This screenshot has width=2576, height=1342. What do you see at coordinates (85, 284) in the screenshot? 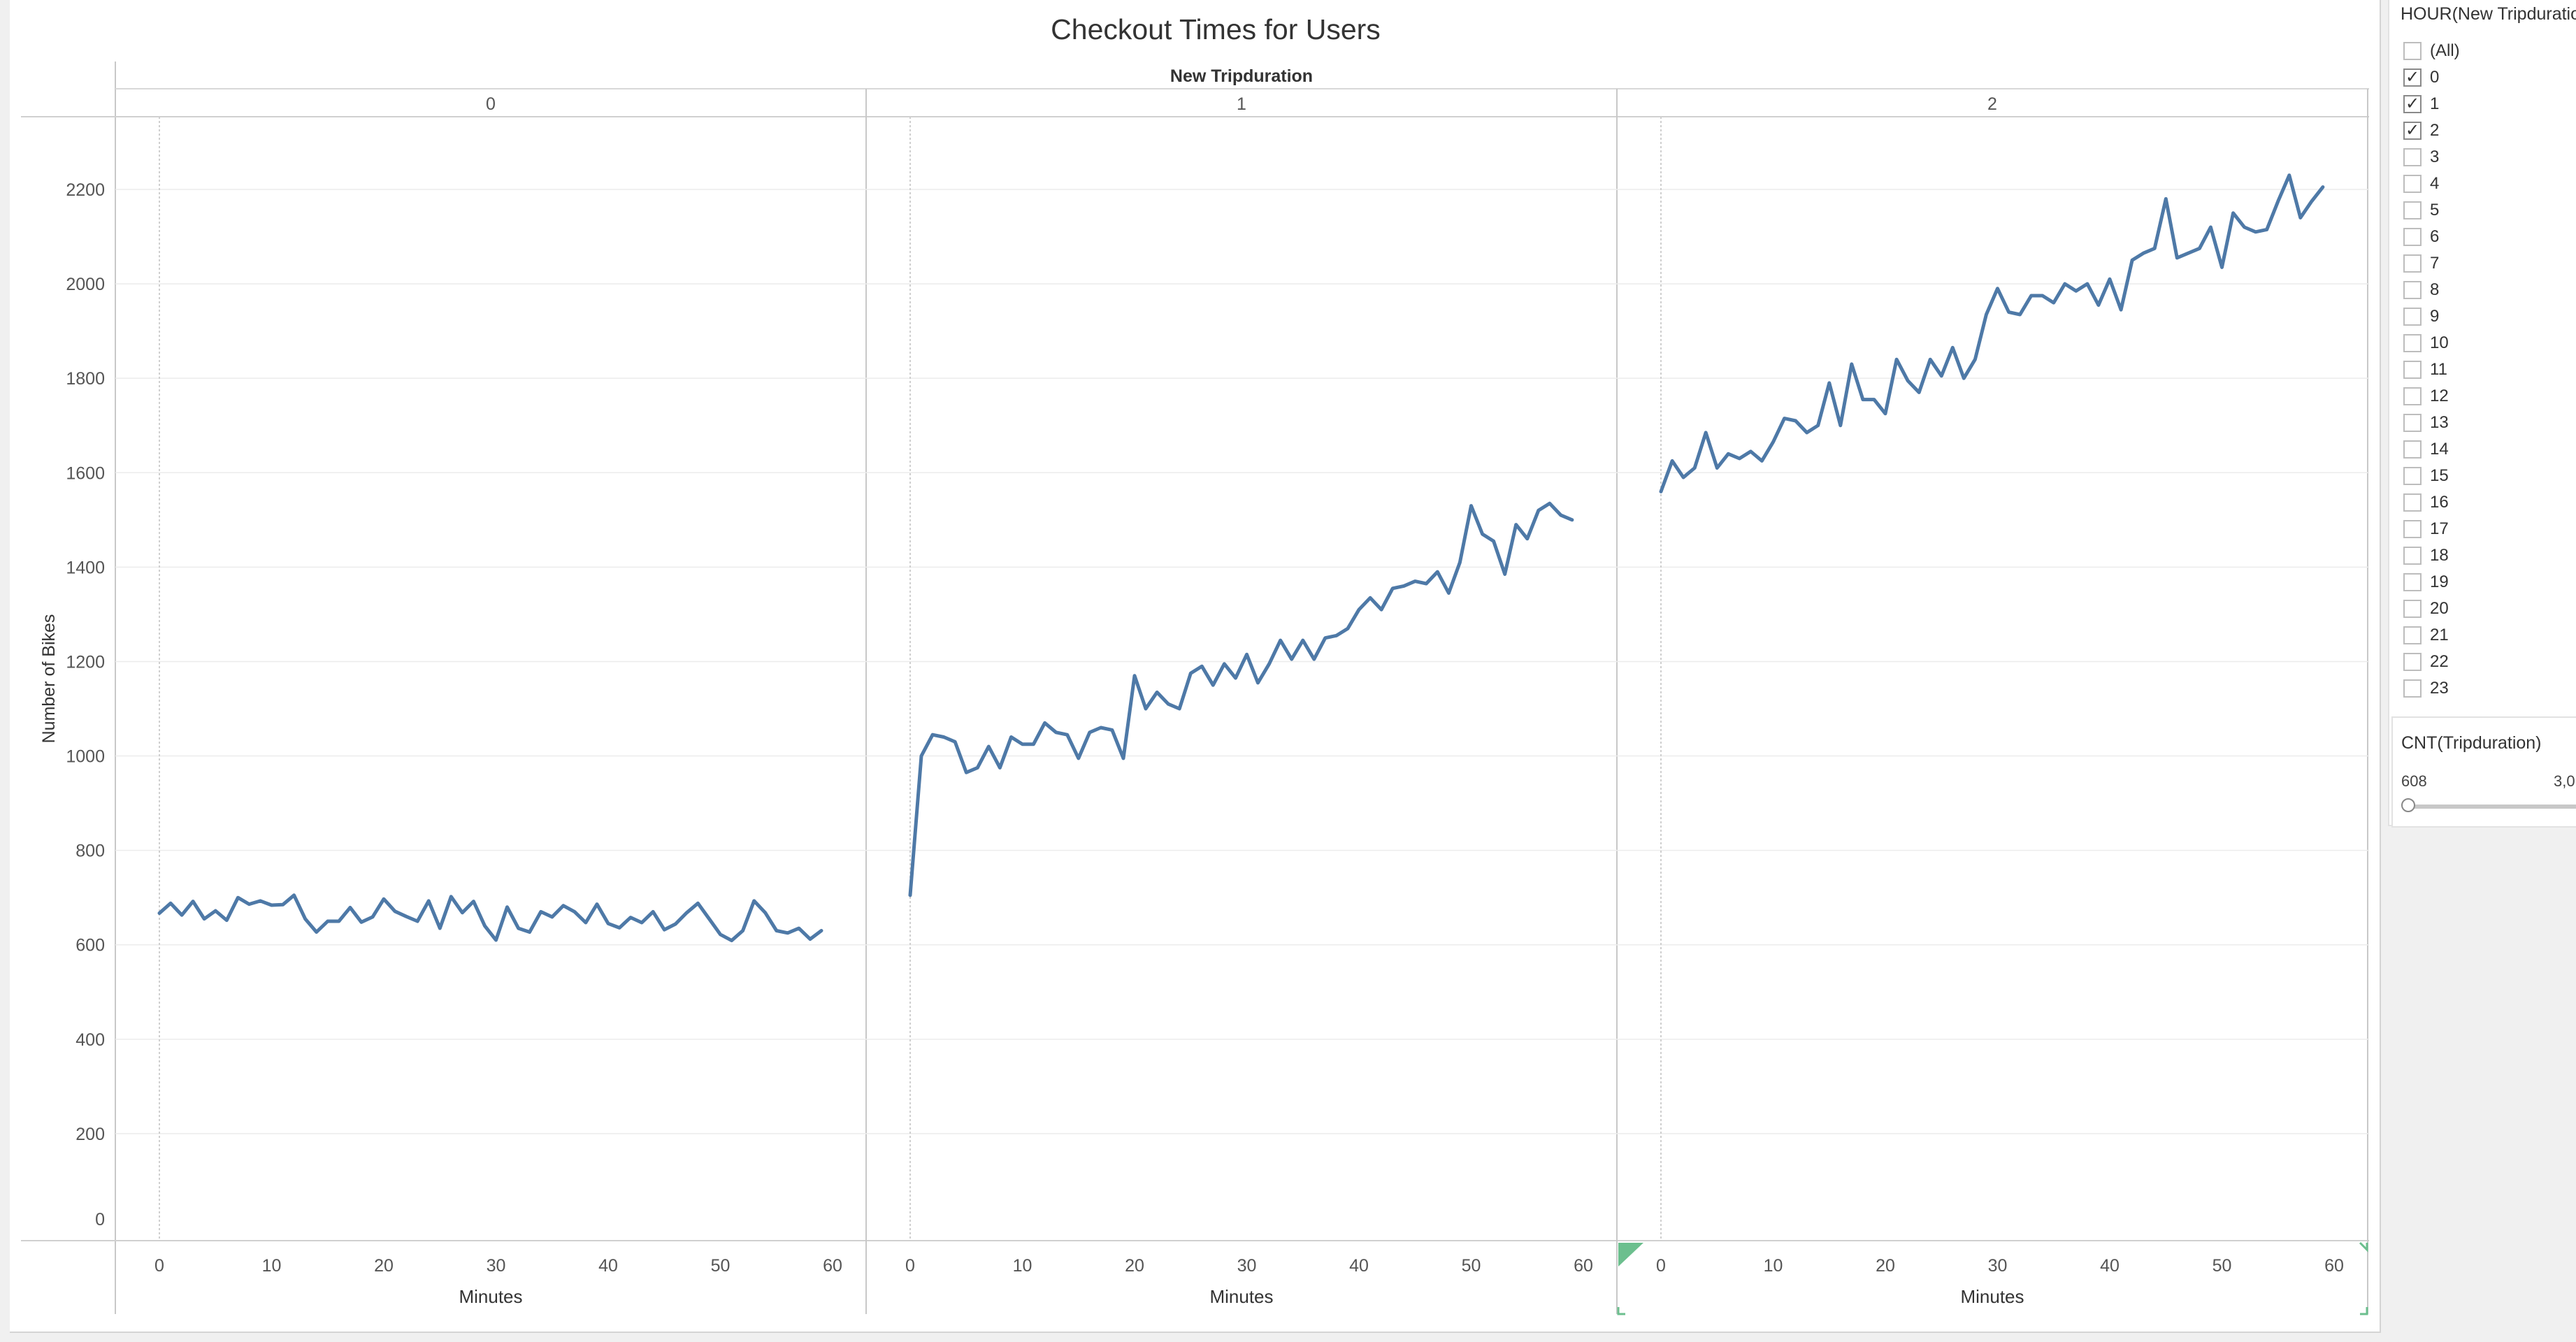
I see `y-tick-label: 2000` at bounding box center [85, 284].